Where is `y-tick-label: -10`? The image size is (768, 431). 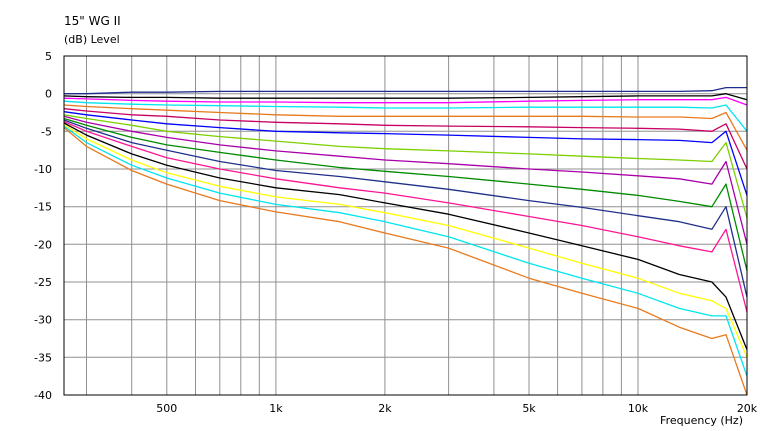 y-tick-label: -10 is located at coordinates (43, 169).